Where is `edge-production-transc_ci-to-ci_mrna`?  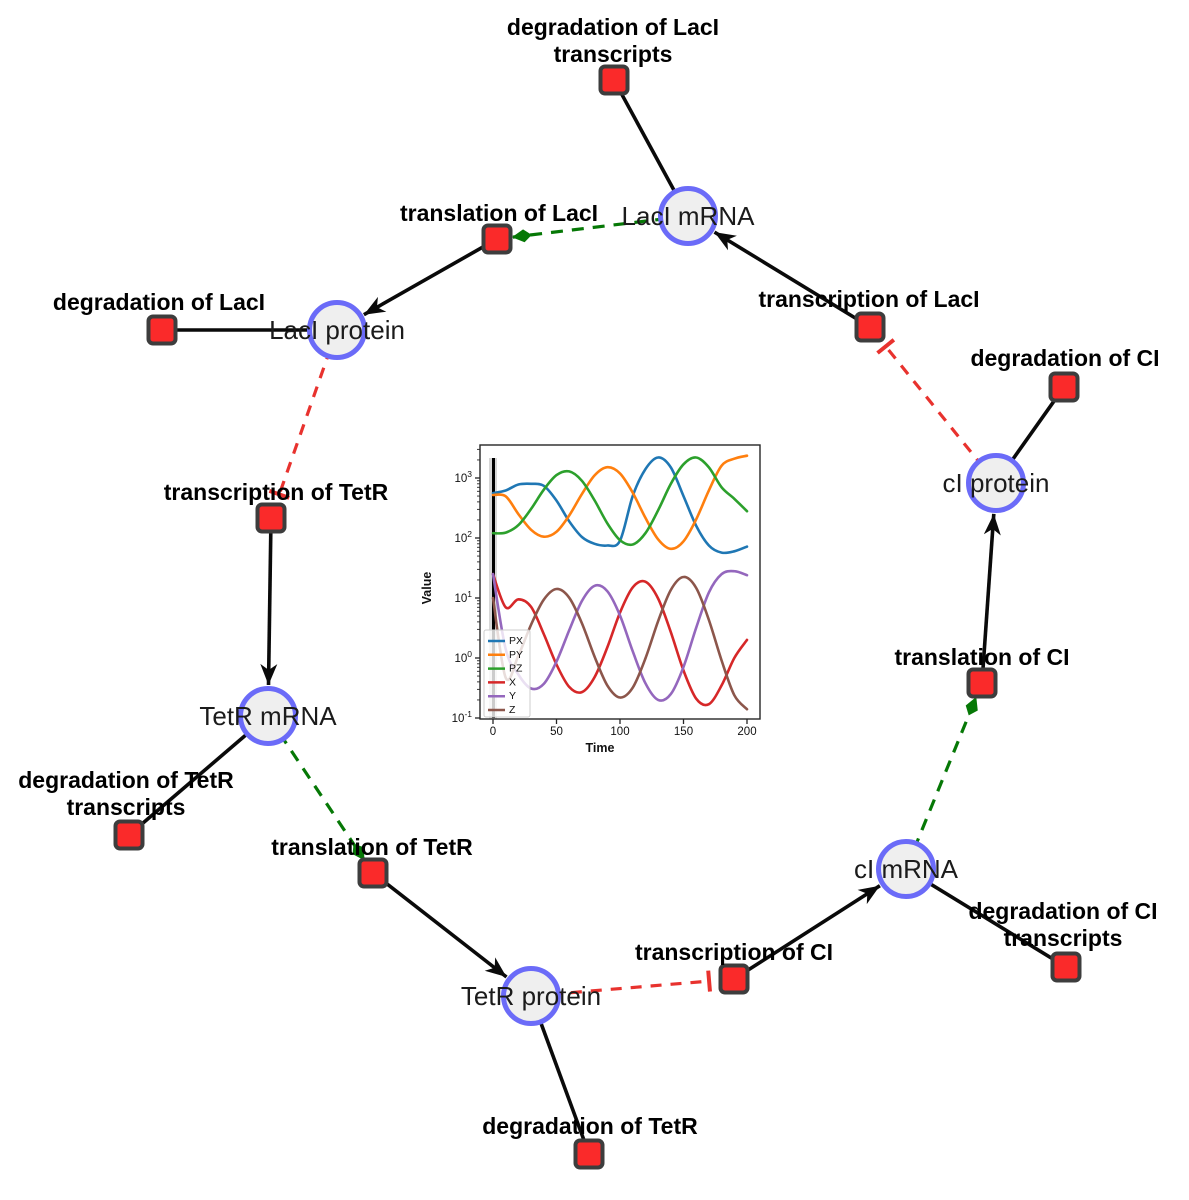
edge-production-transc_ci-to-ci_mrna is located at coordinates (807, 932).